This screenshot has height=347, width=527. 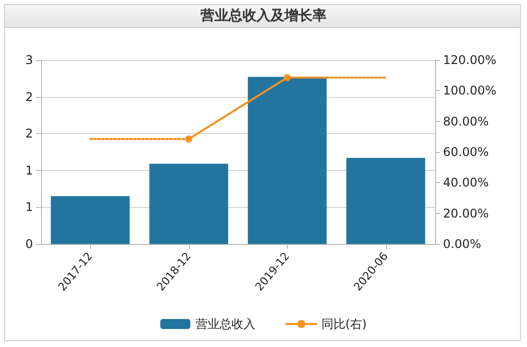 I want to click on y-tick-label: 0, so click(x=29, y=244).